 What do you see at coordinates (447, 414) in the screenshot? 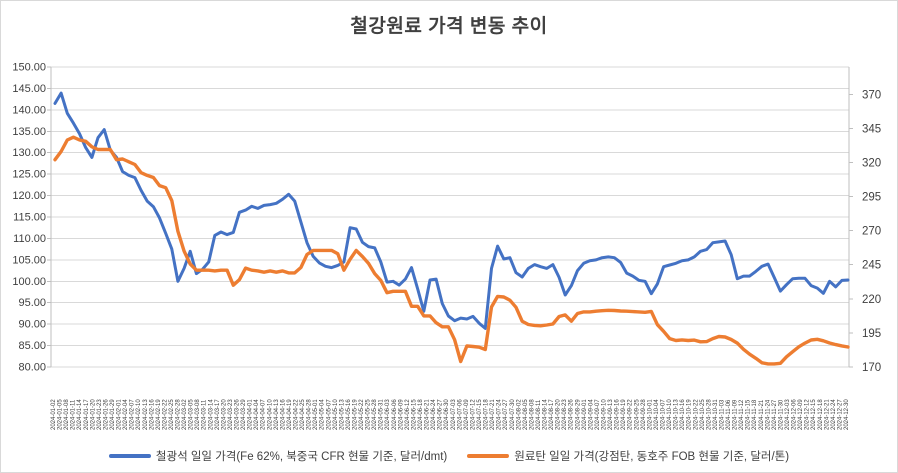
I see `x-axis-label: 2024-06-30` at bounding box center [447, 414].